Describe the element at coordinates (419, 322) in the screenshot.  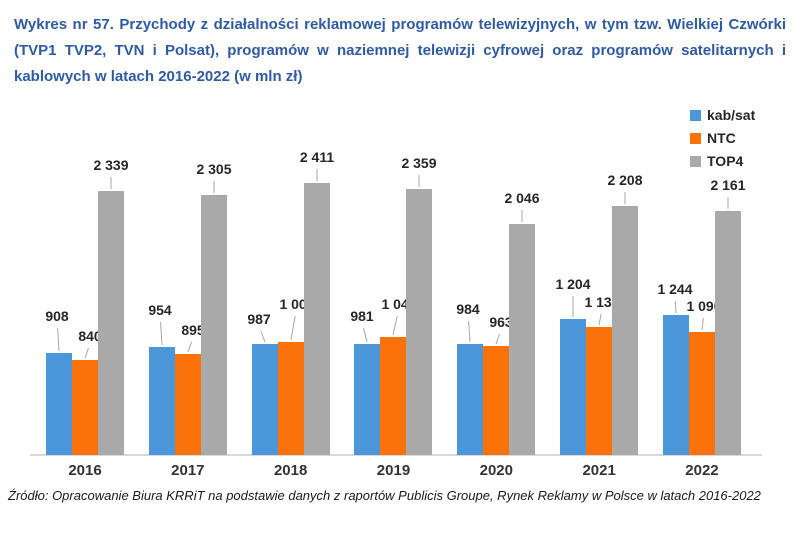
I see `bar-TOP4-2019` at that location.